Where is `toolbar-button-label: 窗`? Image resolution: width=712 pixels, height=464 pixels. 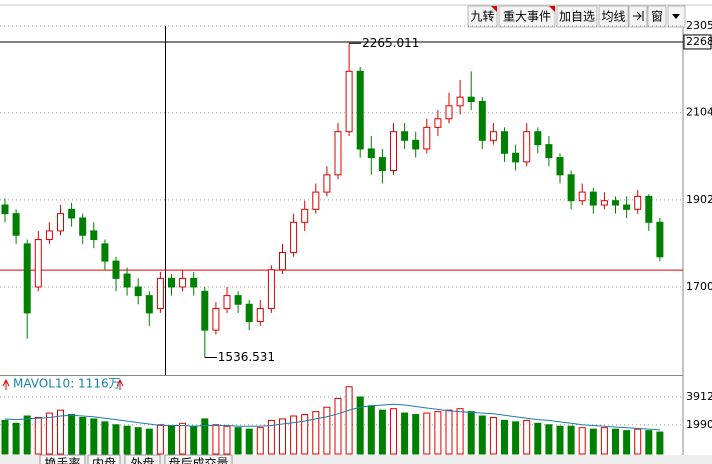 toolbar-button-label: 窗 is located at coordinates (657, 17).